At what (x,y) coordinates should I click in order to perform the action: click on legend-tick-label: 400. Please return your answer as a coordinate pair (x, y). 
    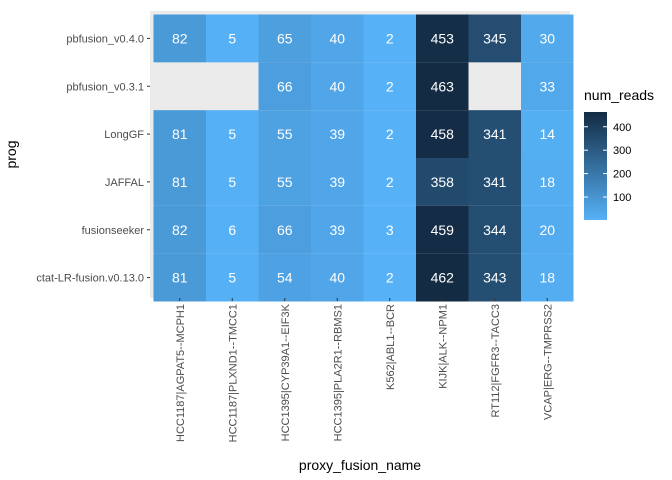
    Looking at the image, I should click on (622, 128).